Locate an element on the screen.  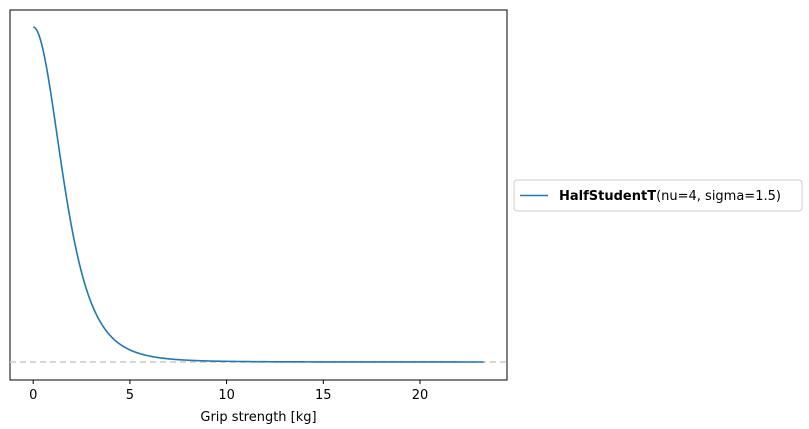
x-tick-label: 15 is located at coordinates (323, 395).